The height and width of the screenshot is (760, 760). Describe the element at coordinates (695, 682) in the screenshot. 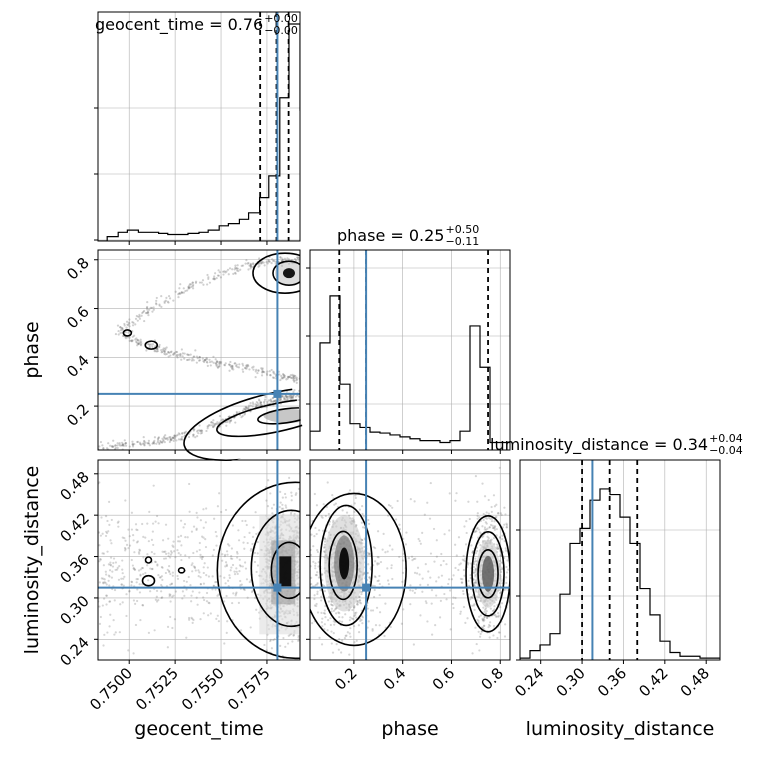

I see `x-tick-label: 0.48` at that location.